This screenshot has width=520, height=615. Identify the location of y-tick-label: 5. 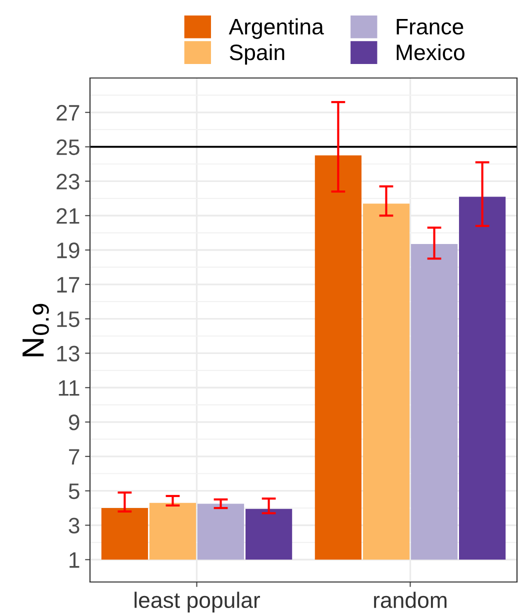
(74, 492).